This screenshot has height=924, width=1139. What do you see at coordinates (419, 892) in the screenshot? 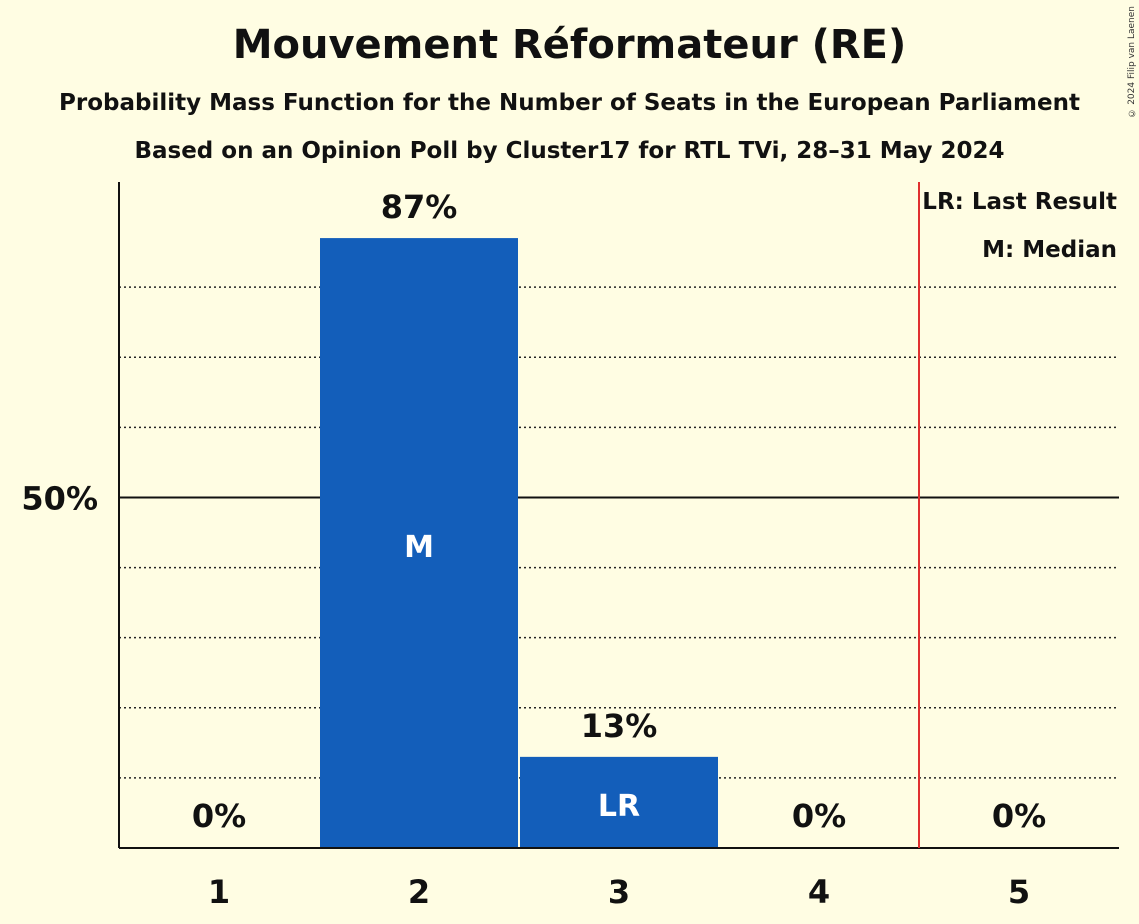
I see `x-tick-label: 2` at bounding box center [419, 892].